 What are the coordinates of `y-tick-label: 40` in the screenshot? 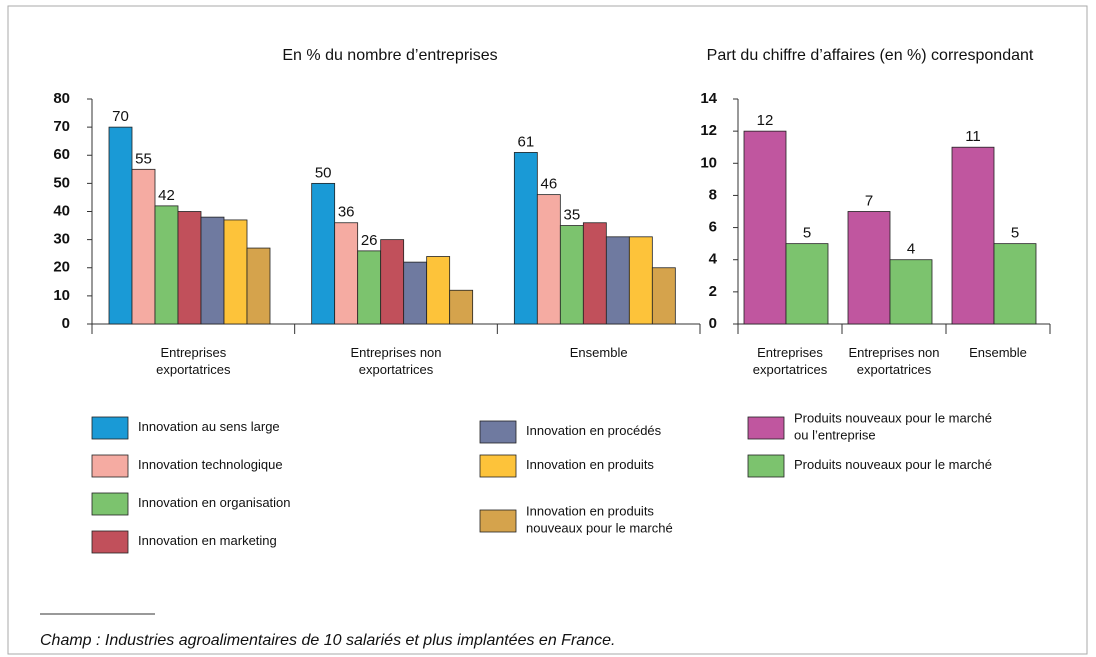 It's located at (61, 210).